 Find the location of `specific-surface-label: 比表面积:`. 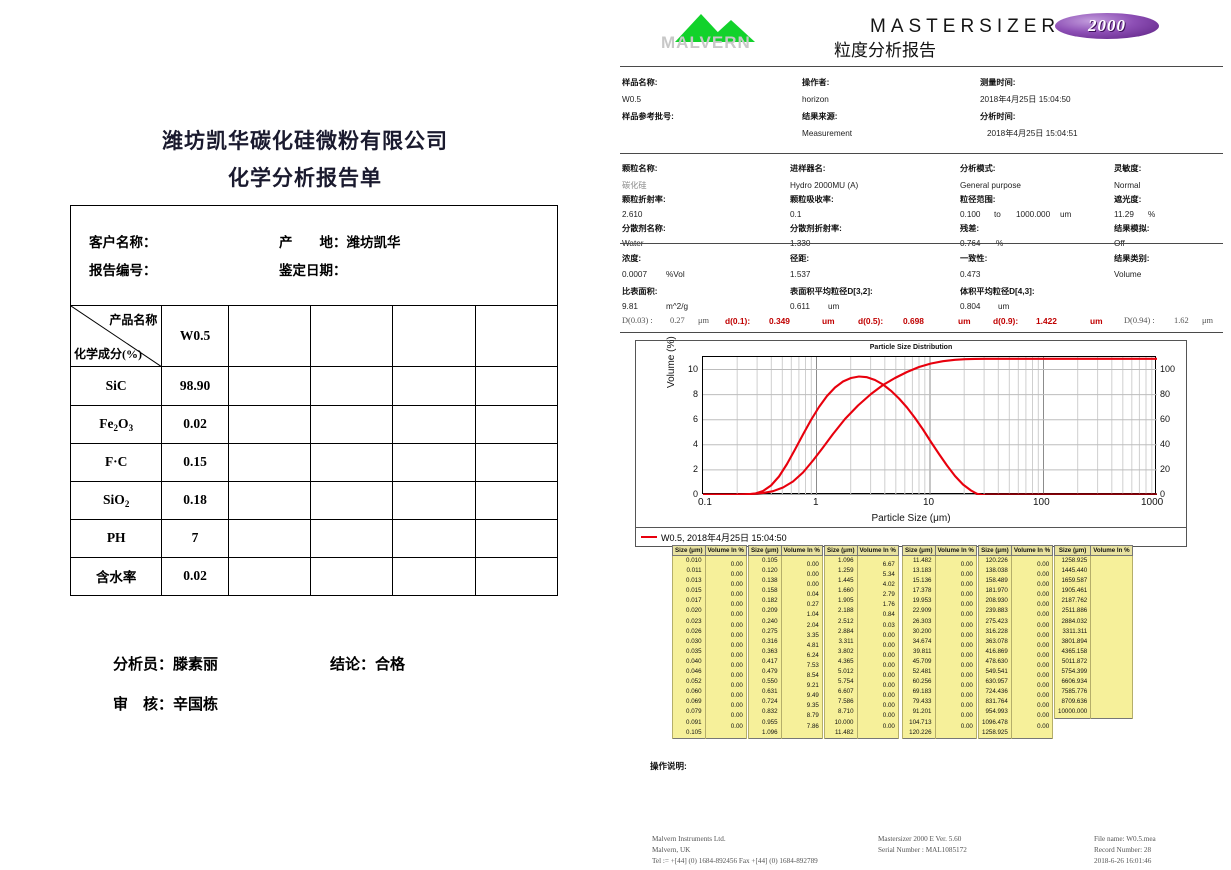

specific-surface-label: 比表面积: is located at coordinates (640, 291).